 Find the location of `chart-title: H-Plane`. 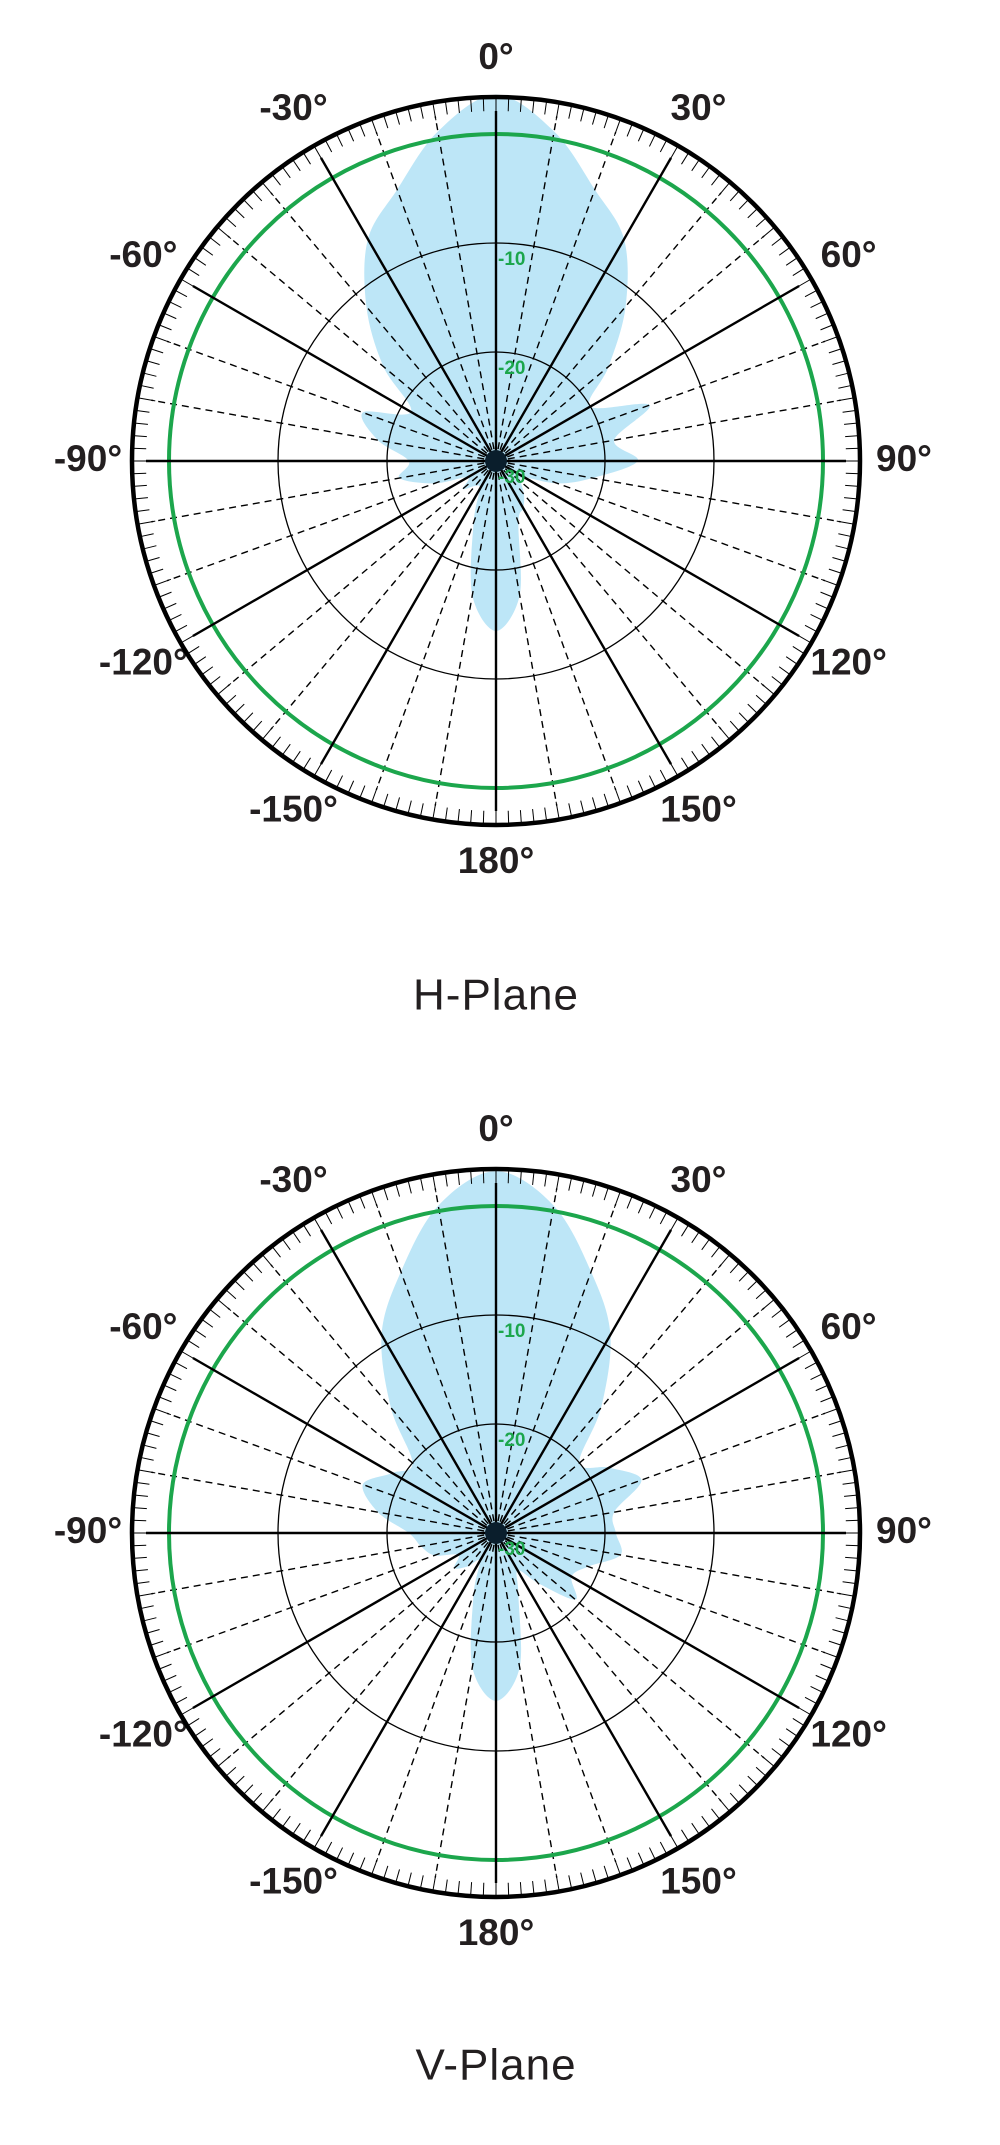

chart-title: H-Plane is located at coordinates (496, 995).